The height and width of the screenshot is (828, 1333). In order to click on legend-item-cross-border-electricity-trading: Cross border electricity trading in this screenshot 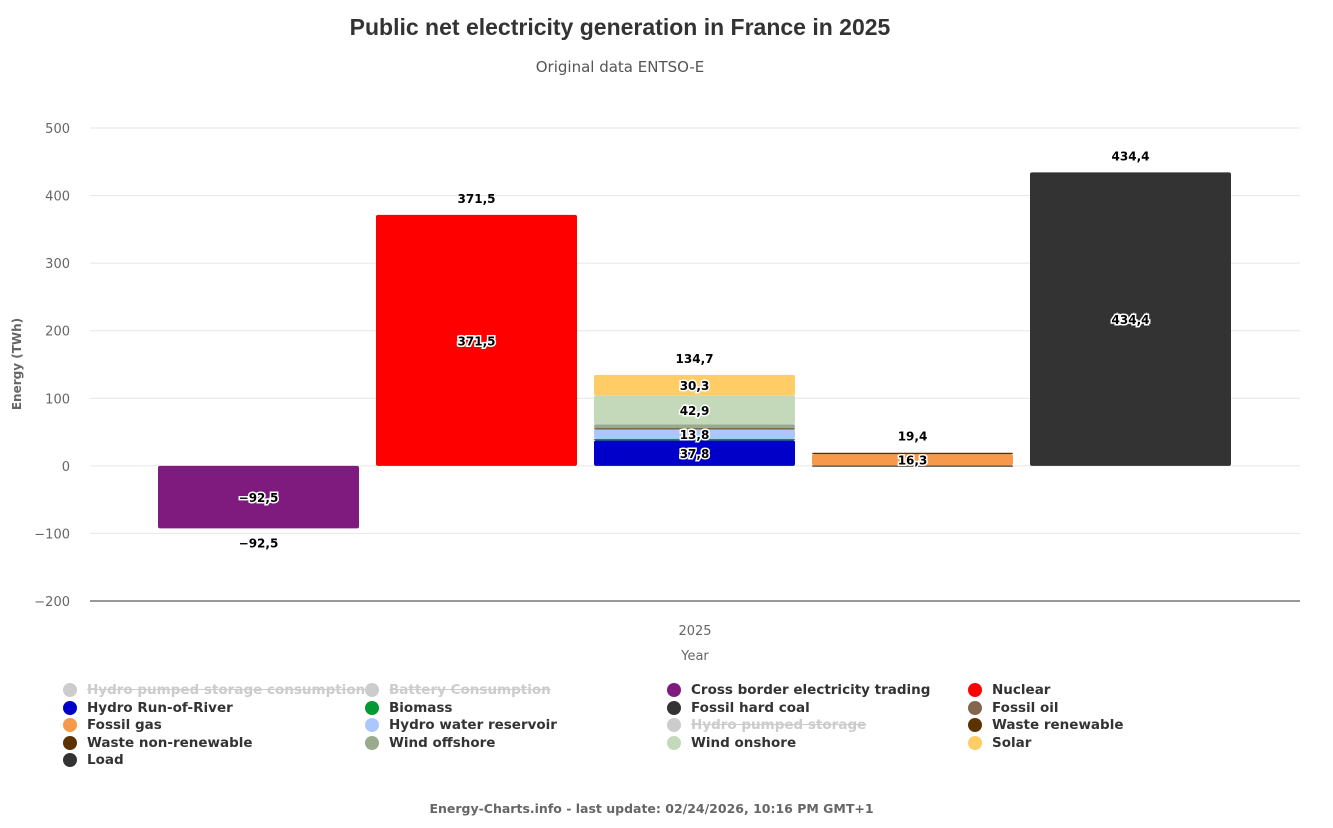, I will do `click(798, 690)`.